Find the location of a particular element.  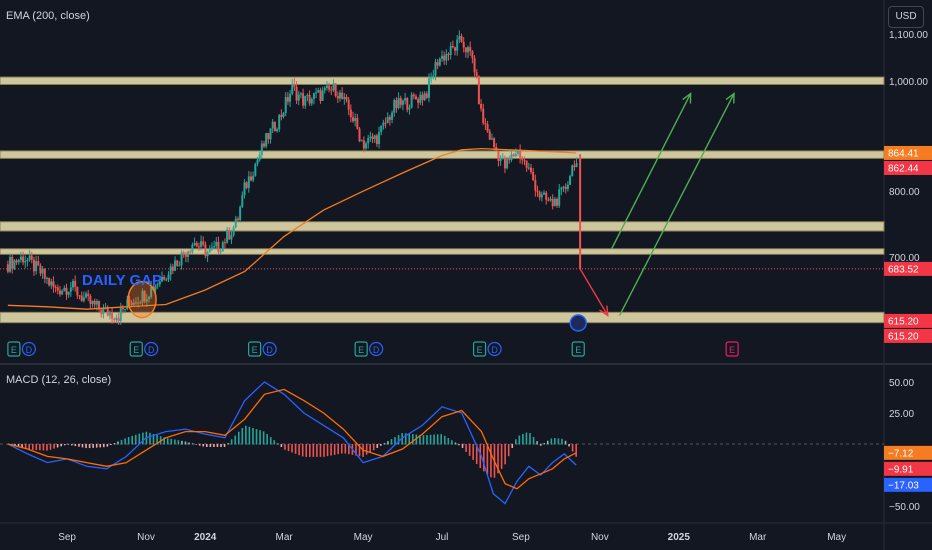

macd-badge is located at coordinates (908, 484).